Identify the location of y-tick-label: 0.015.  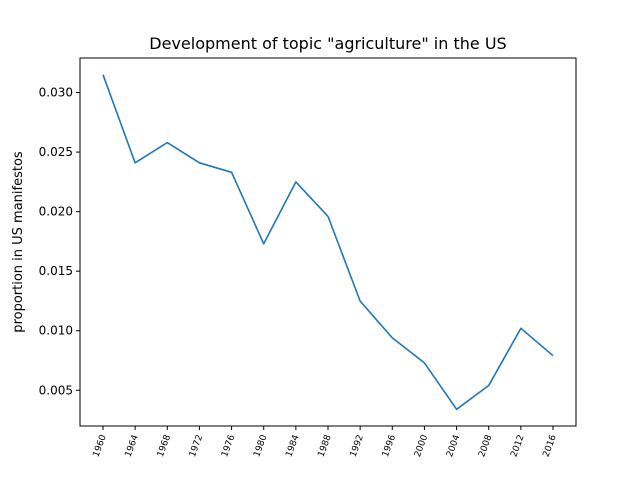
(56, 271).